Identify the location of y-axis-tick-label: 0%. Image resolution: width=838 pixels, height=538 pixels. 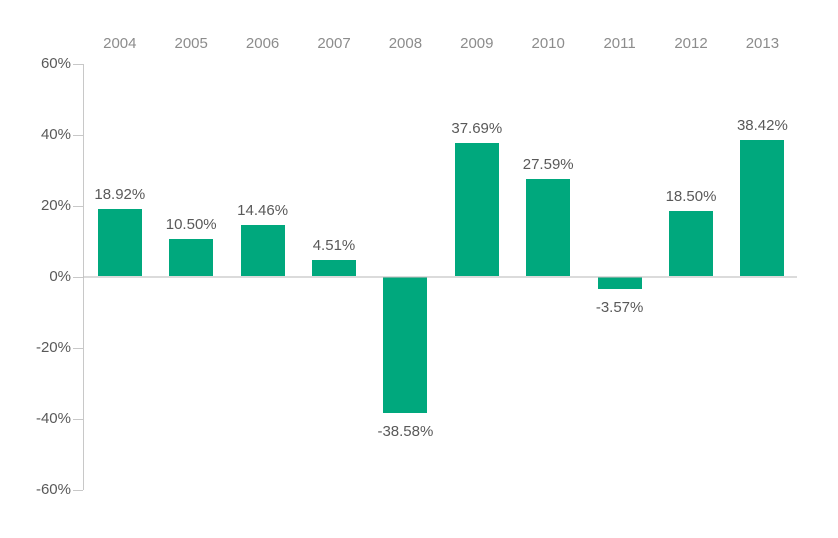
(60, 276).